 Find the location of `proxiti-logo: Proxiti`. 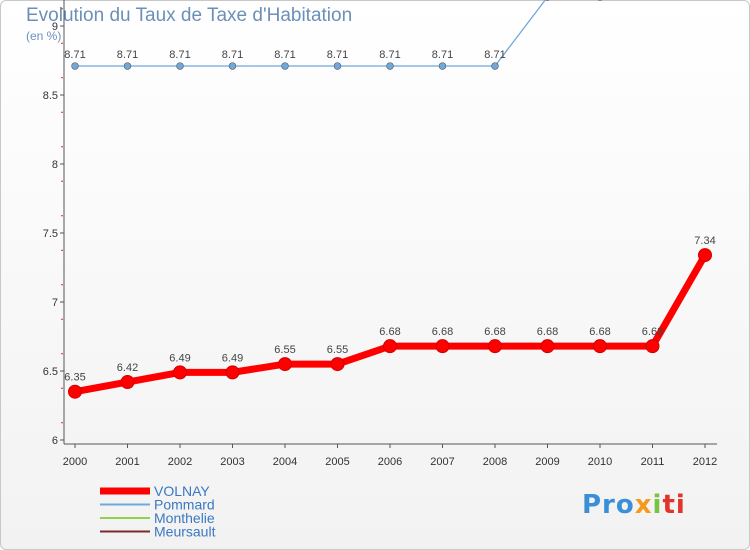

proxiti-logo: Proxiti is located at coordinates (634, 505).